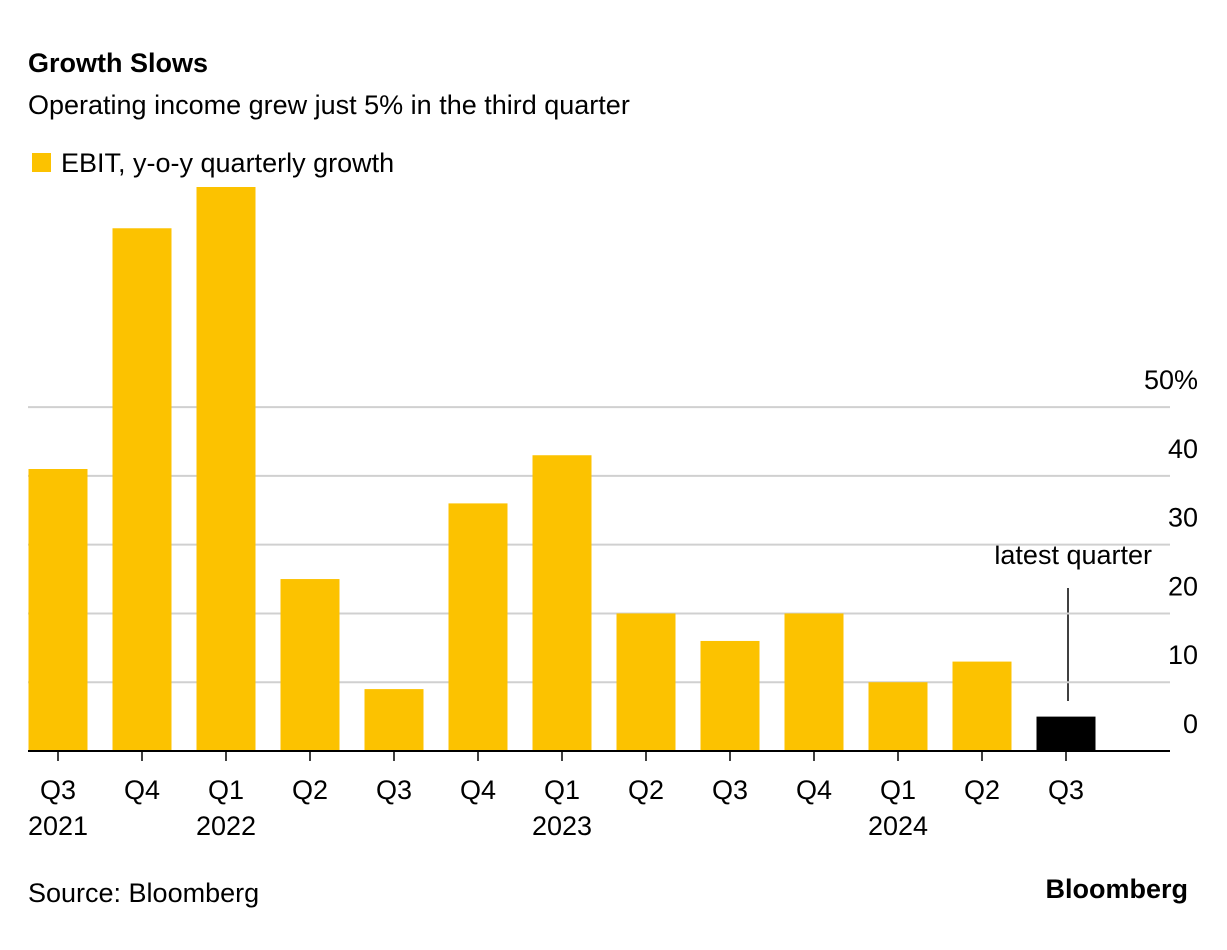 This screenshot has width=1227, height=950. What do you see at coordinates (1183, 518) in the screenshot?
I see `y-tick-label: 30` at bounding box center [1183, 518].